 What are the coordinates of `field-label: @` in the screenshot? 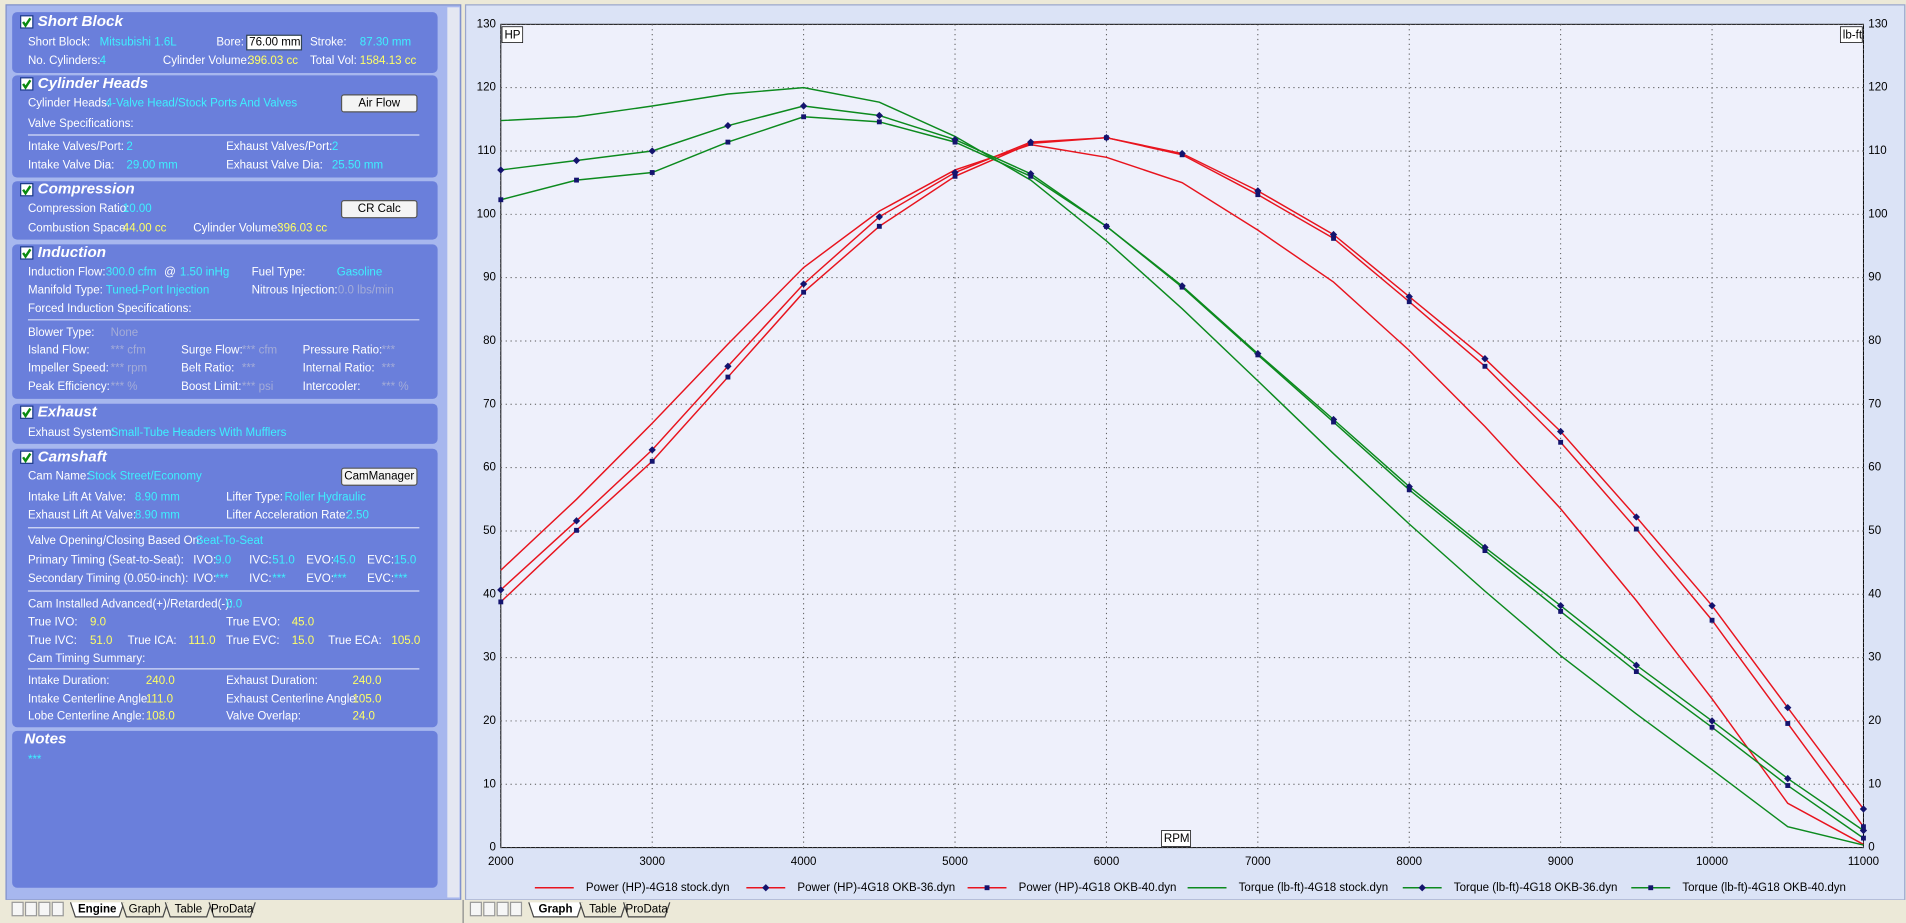 It's located at (170, 272).